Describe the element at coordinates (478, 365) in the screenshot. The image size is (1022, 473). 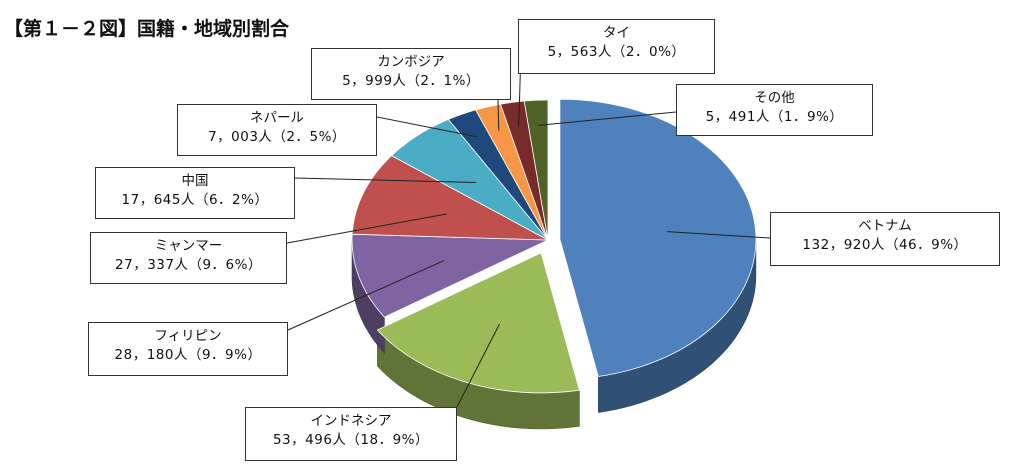
I see `leader-line-indonesia` at that location.